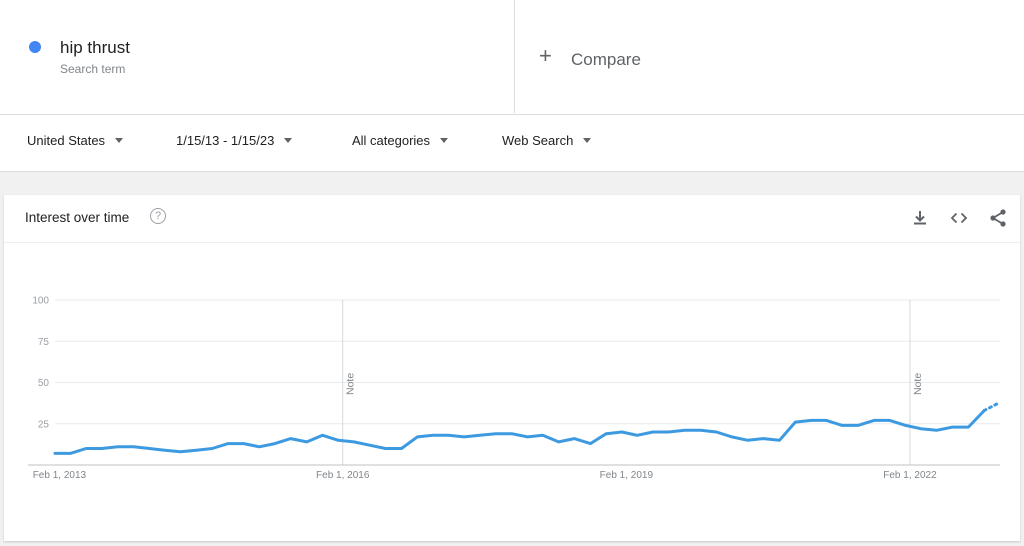 The width and height of the screenshot is (1024, 546). Describe the element at coordinates (992, 406) in the screenshot. I see `partial-data-segment` at that location.